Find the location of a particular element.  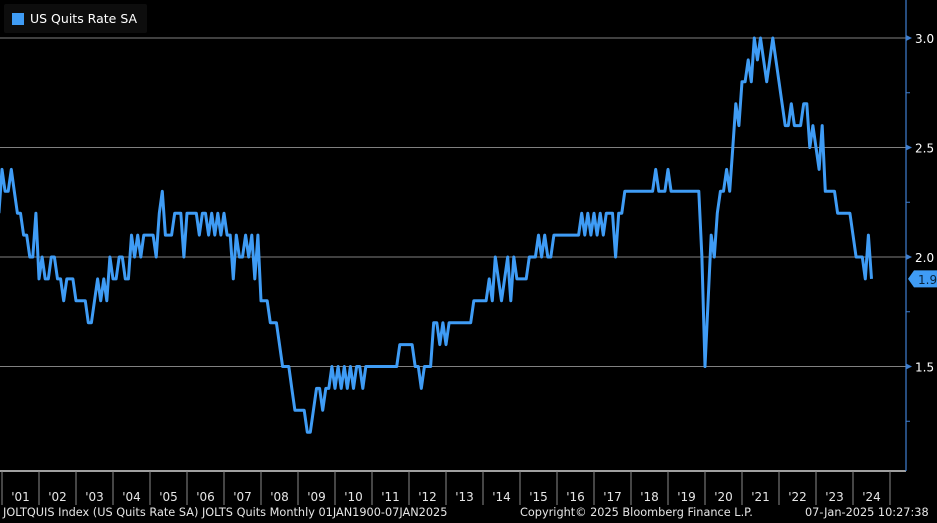

svg-text: '01 is located at coordinates (20, 497).